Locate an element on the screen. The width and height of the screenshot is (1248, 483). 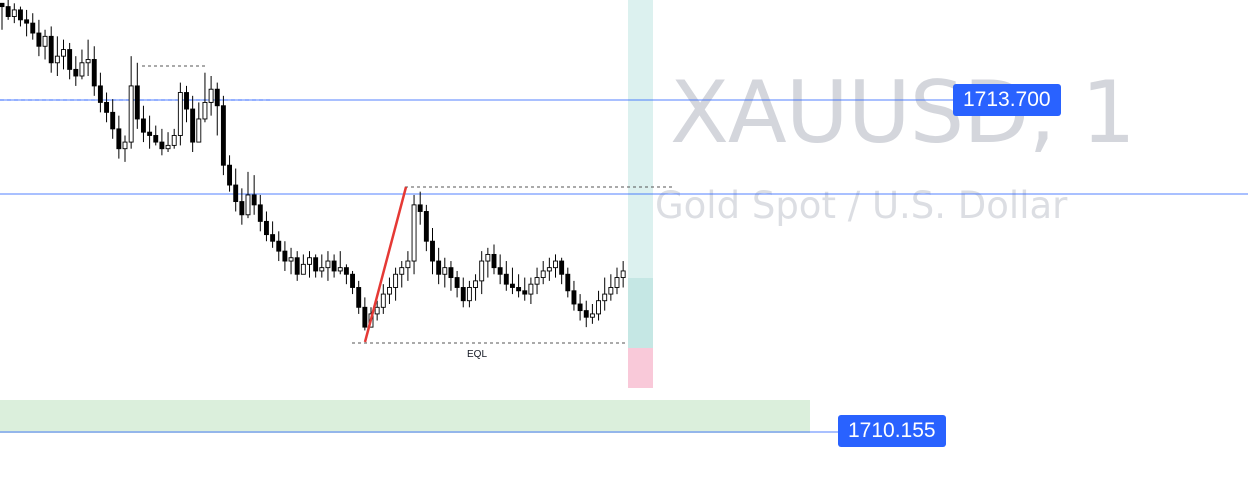
sl-zone is located at coordinates (640, 368).